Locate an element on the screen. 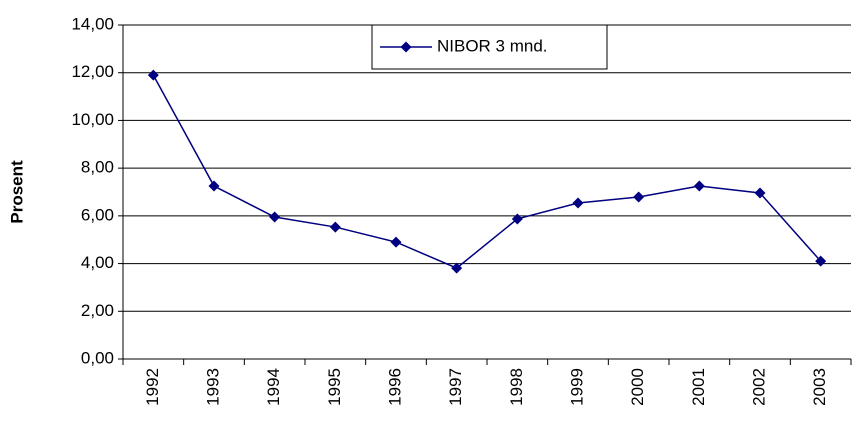  x-tick-label: 1999 is located at coordinates (576, 387).